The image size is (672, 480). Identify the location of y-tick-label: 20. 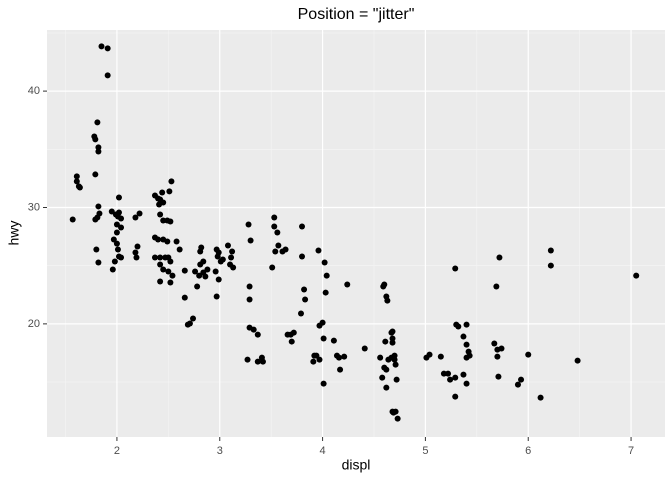
(34, 324).